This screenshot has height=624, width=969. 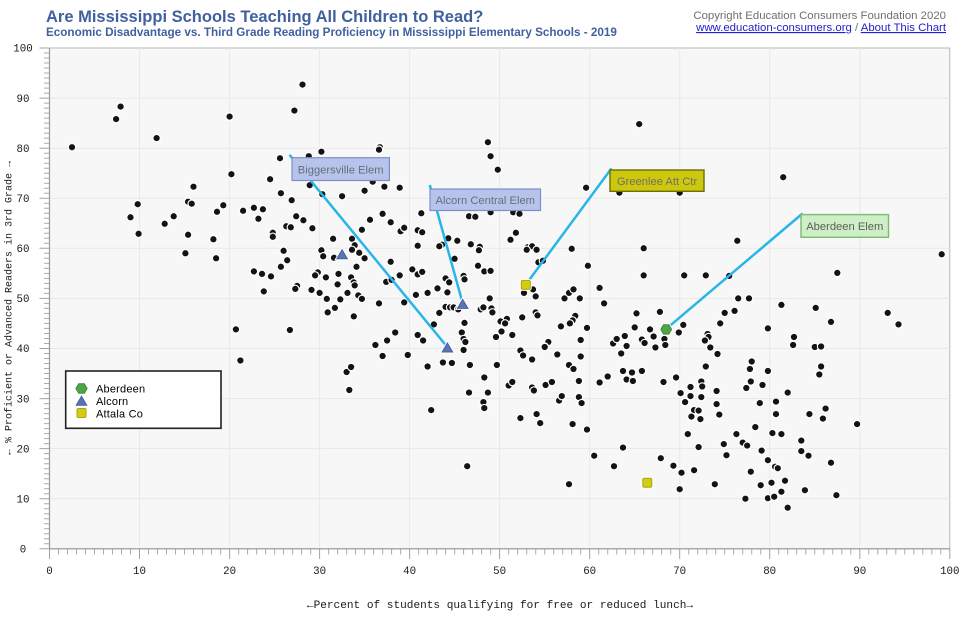 I want to click on svg-text: Biggersville Elem, so click(x=341, y=170).